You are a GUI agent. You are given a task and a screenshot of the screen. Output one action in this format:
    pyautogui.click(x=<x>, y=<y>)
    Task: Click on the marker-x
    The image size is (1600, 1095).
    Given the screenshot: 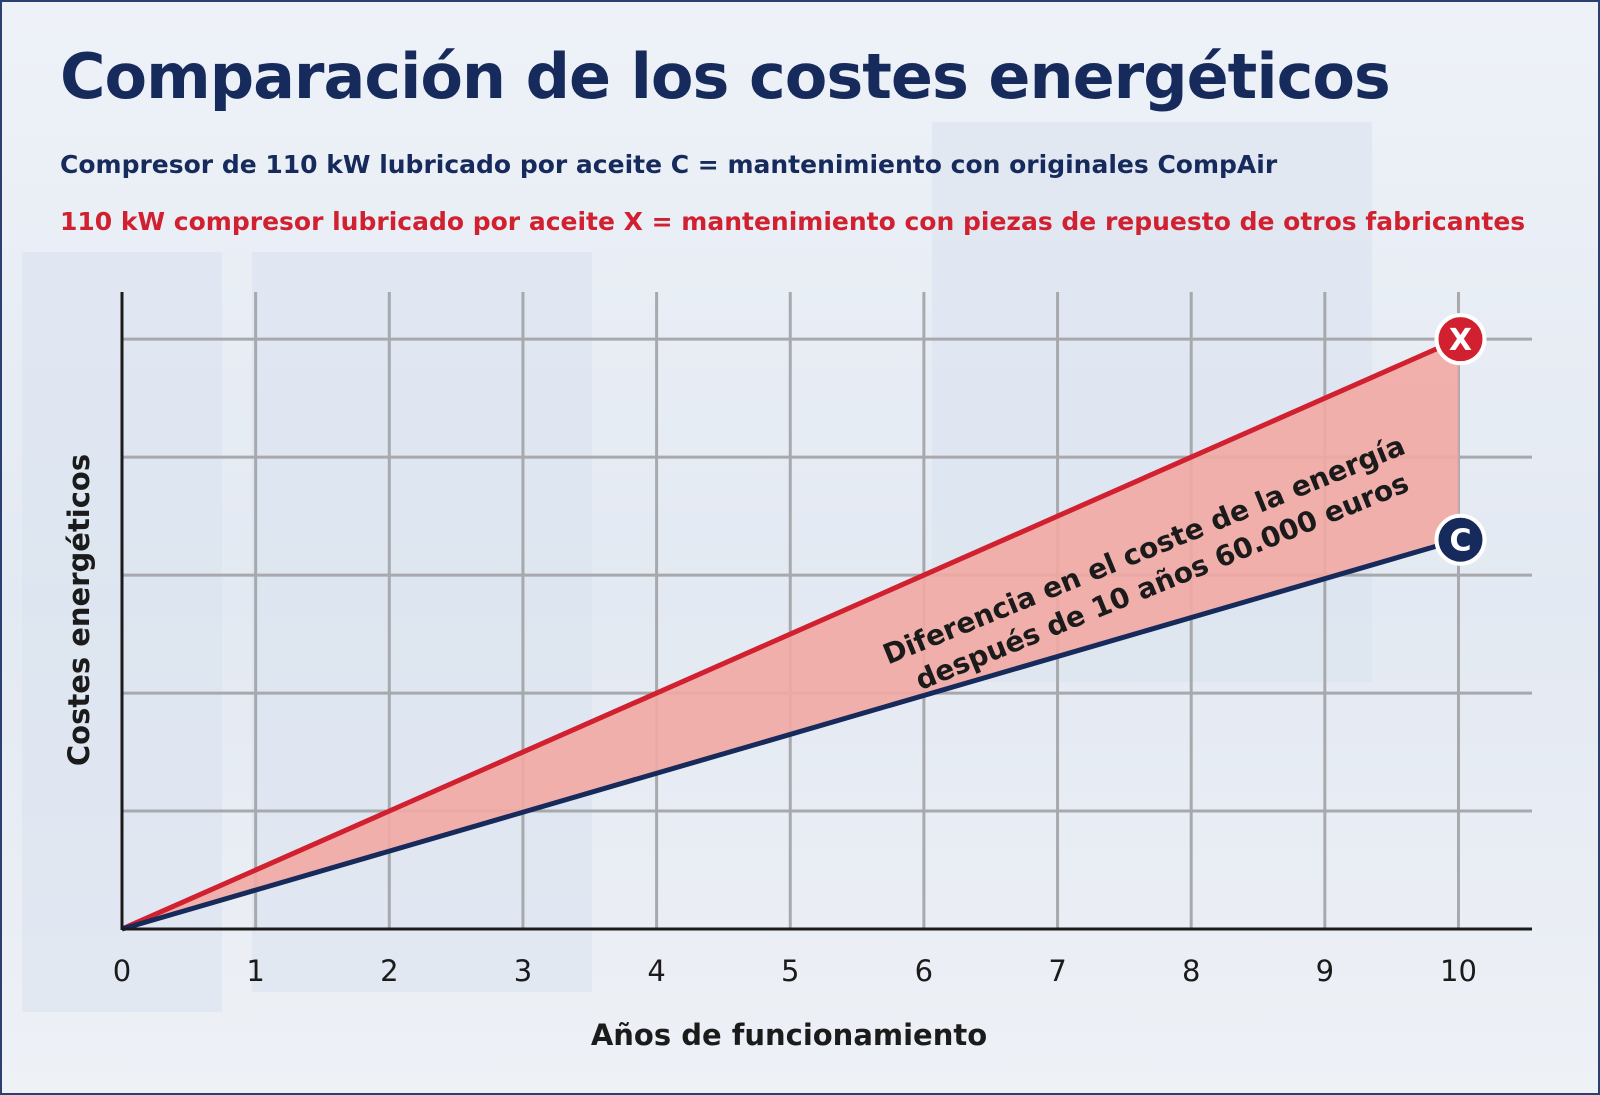 What is the action you would take?
    pyautogui.click(x=1460, y=339)
    